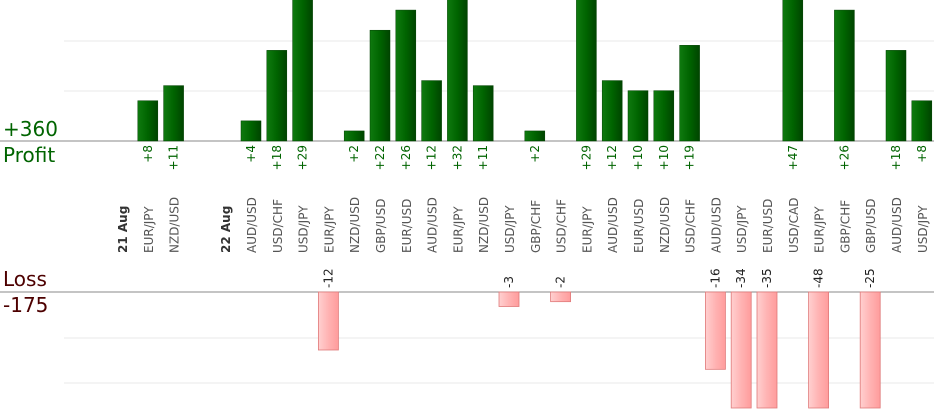 The width and height of the screenshot is (934, 420). I want to click on loss-total: -175, so click(26, 305).